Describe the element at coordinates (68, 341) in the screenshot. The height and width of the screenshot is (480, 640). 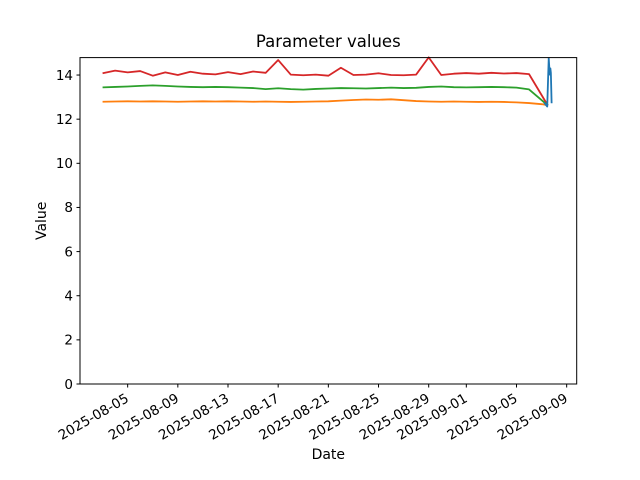
I see `y-tick-label: 2` at that location.